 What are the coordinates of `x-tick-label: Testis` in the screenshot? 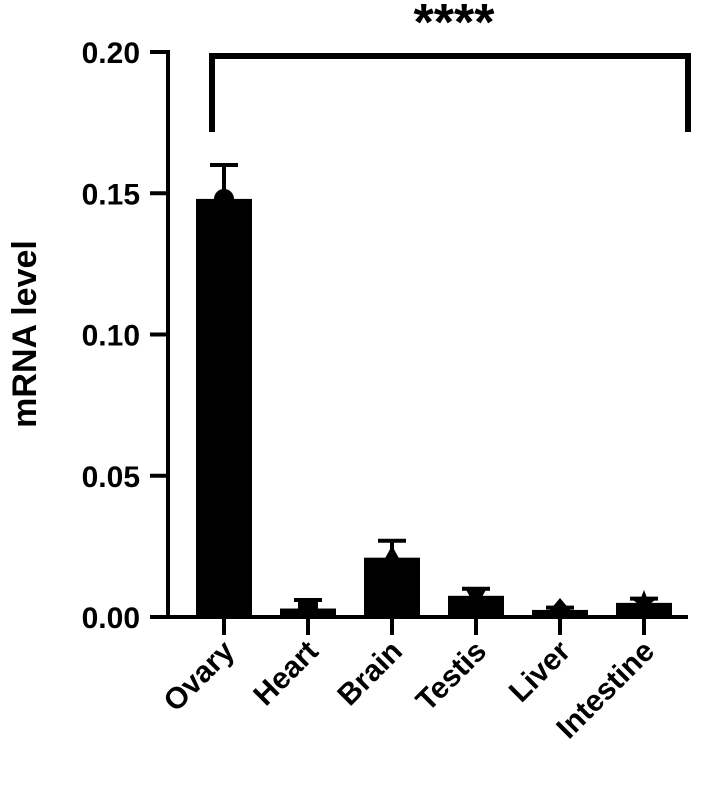 It's located at (451, 676).